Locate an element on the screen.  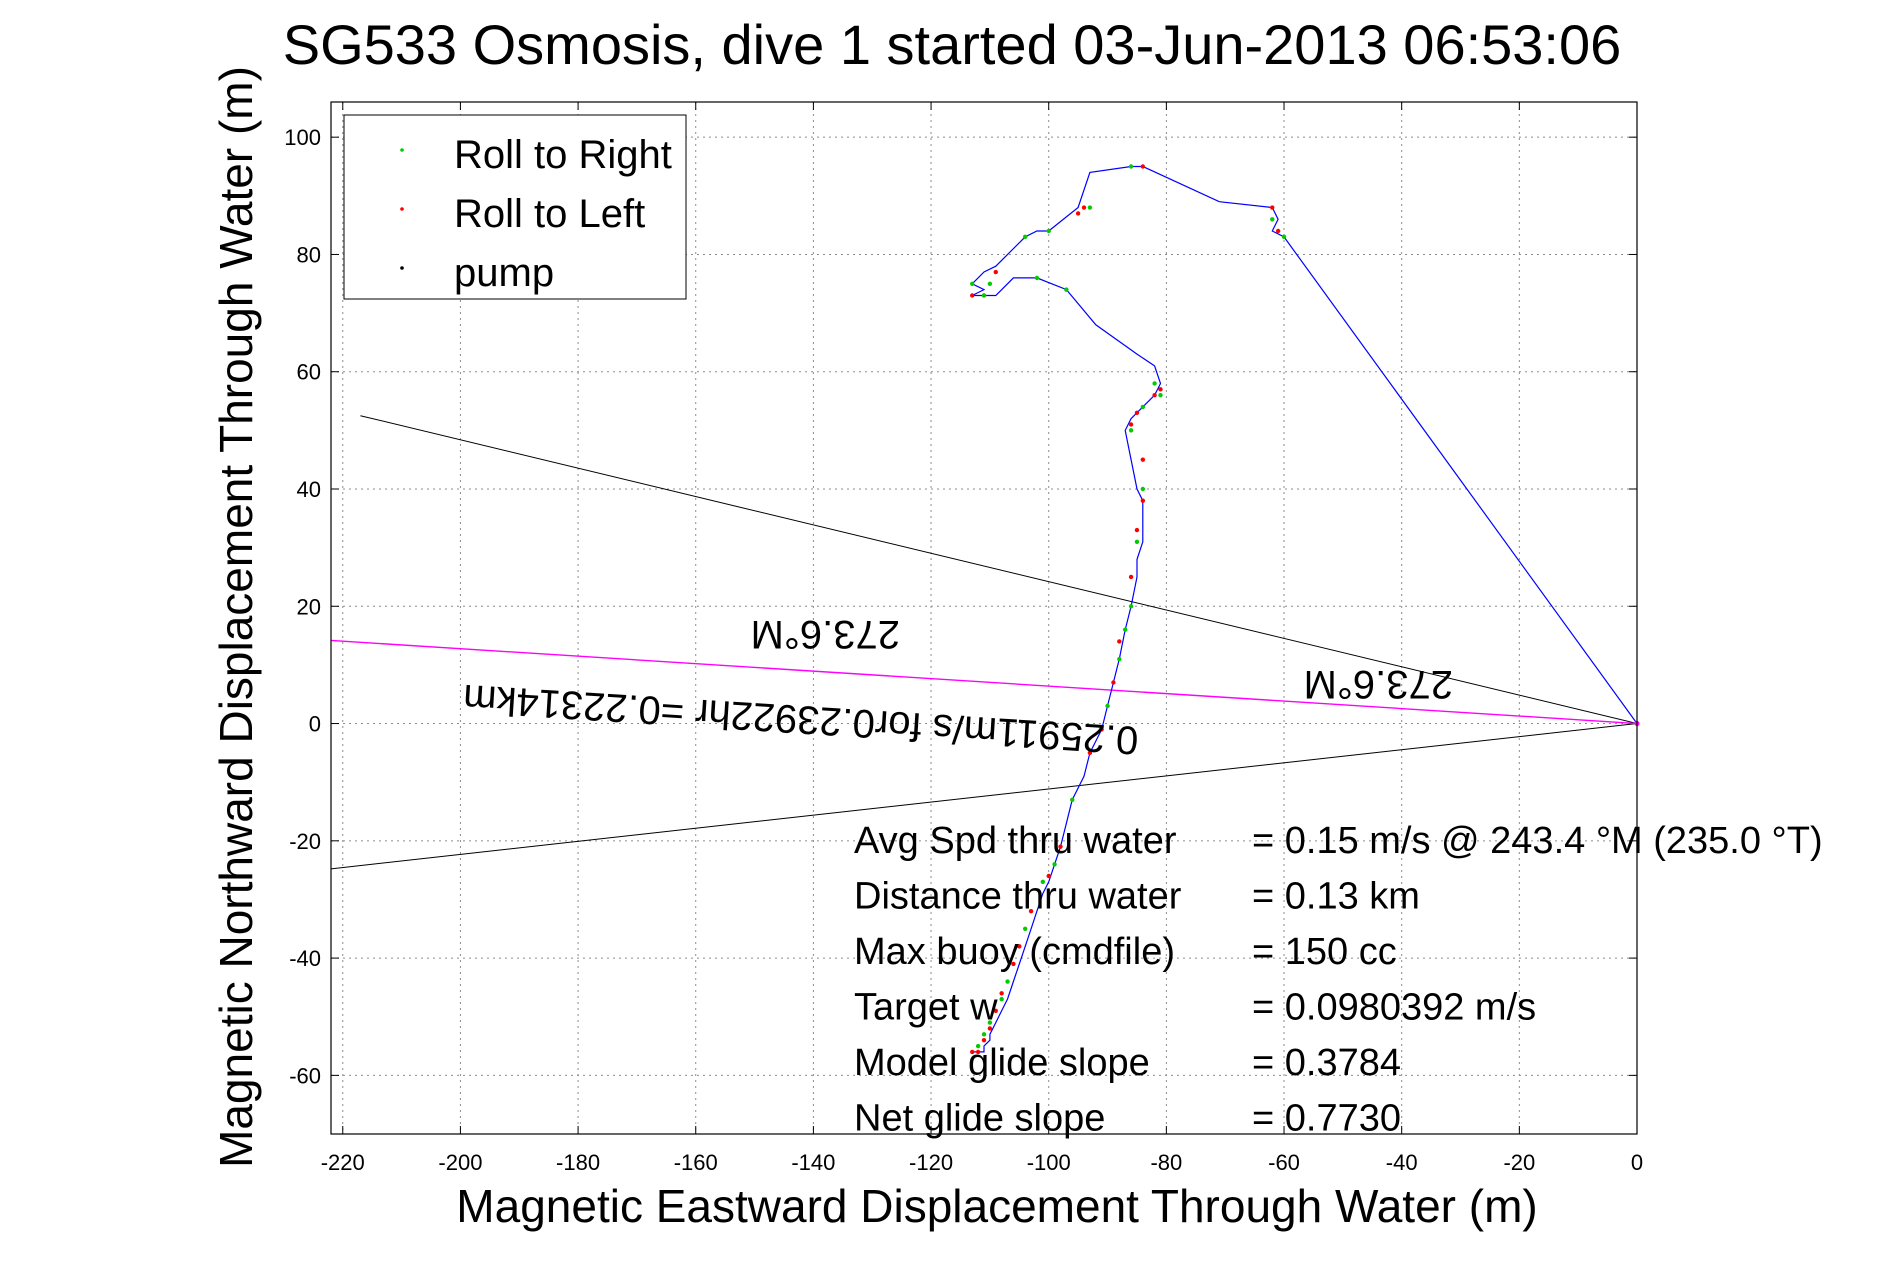
stat-label: Model glide slope is located at coordinates (1002, 1063).